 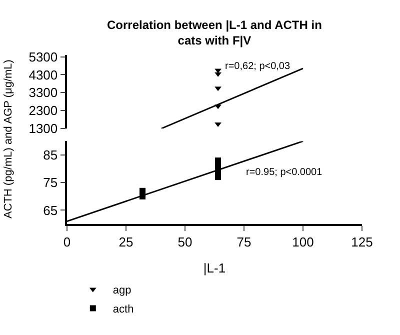 What do you see at coordinates (50, 182) in the screenshot?
I see `y-tick-label: 75` at bounding box center [50, 182].